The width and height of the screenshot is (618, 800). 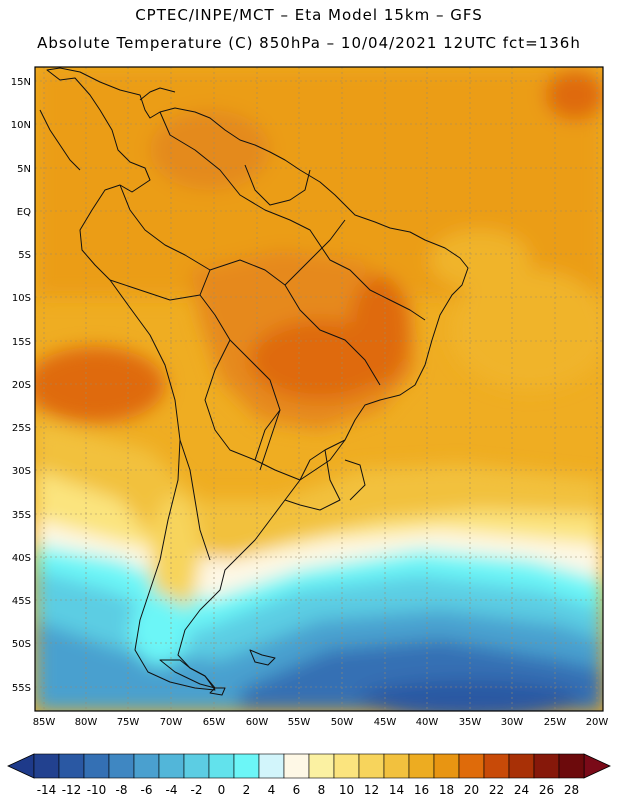 I want to click on lon-label: 20W, so click(x=597, y=722).